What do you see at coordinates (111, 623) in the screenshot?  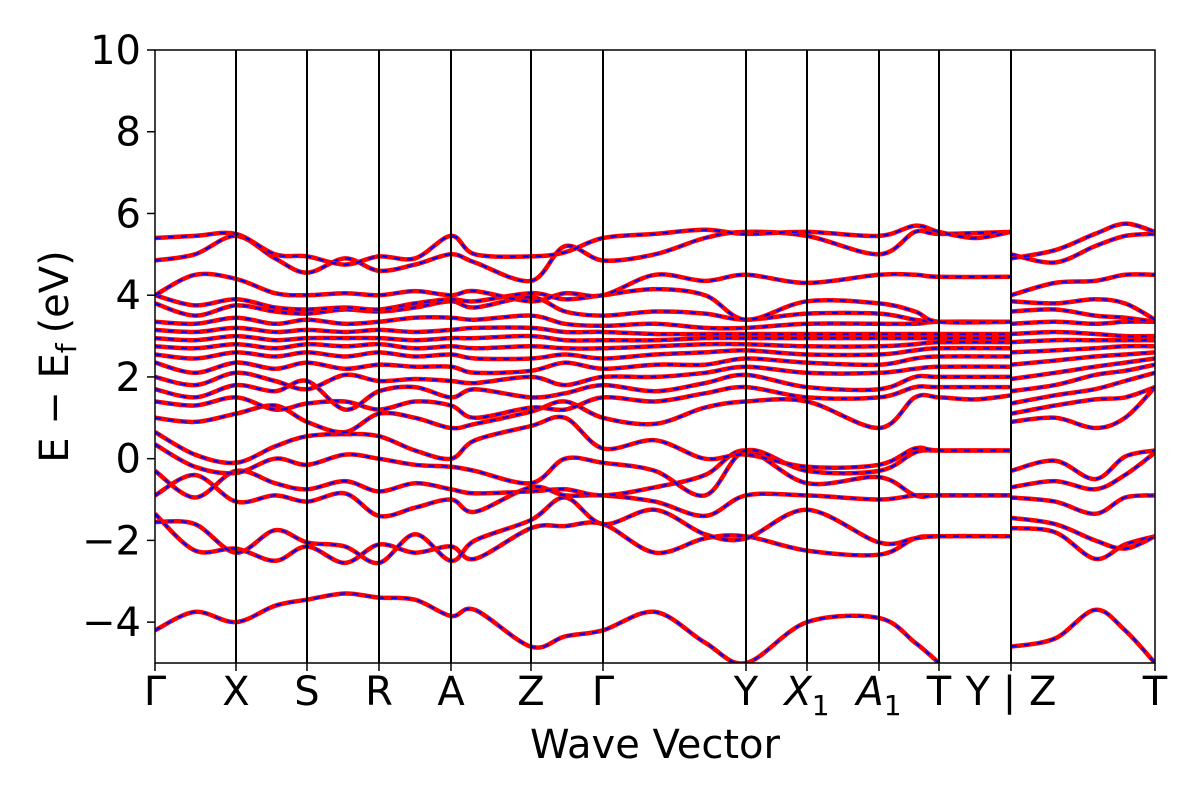 I see `y-tick-label: −4` at bounding box center [111, 623].